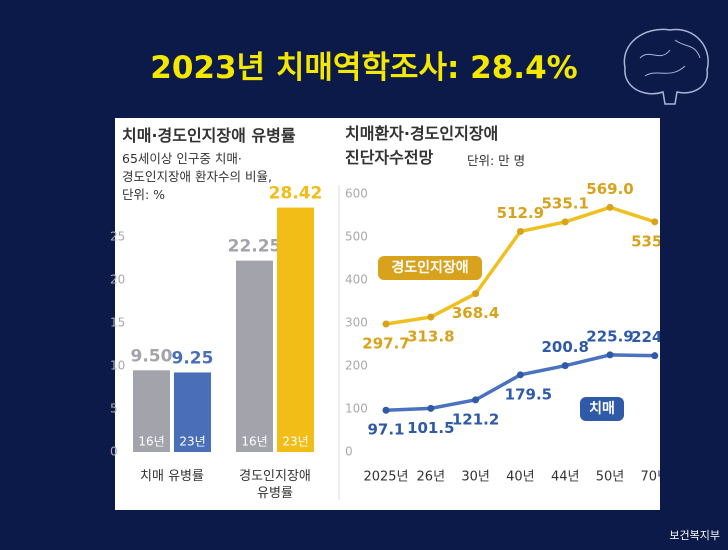  I want to click on value-label: 535.1, so click(564, 203).